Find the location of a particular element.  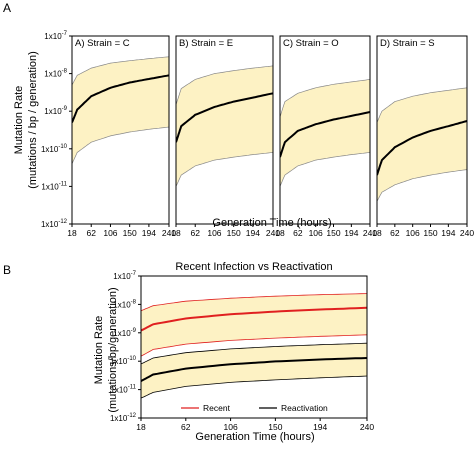

y-tick-exponent: -12 is located at coordinates (62, 222).